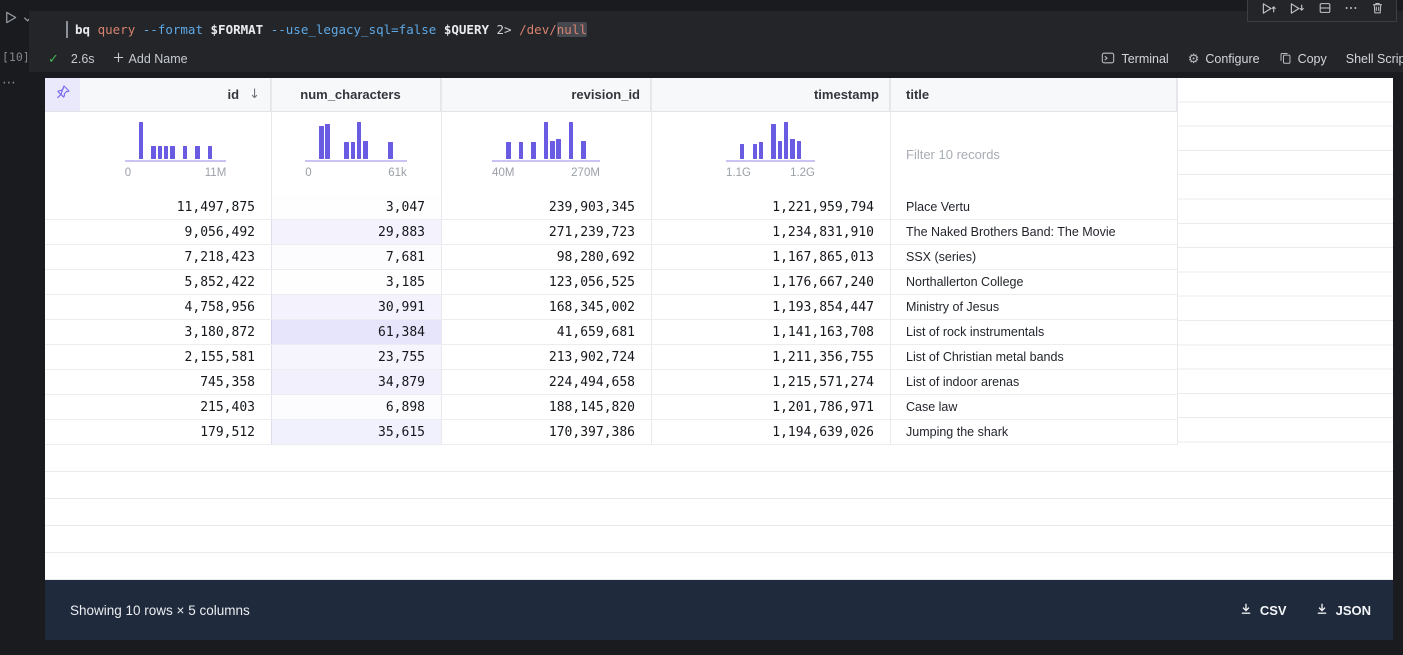  Describe the element at coordinates (546, 173) in the screenshot. I see `histogram-range-labels: 40M 270M` at that location.